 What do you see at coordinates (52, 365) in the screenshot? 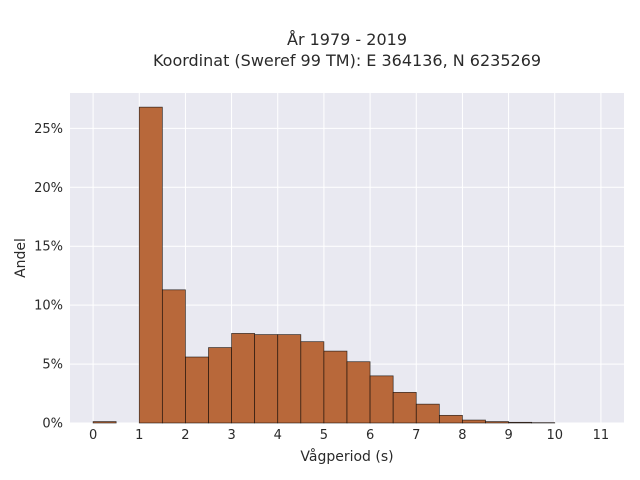
I see `y-tick-label: 5%` at bounding box center [52, 365].